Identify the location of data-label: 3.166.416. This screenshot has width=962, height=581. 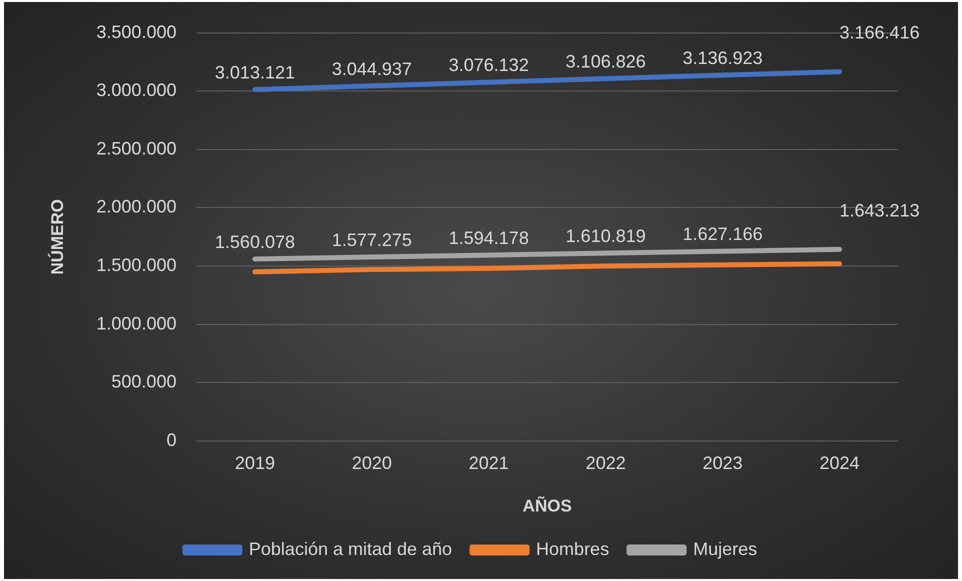
(880, 32).